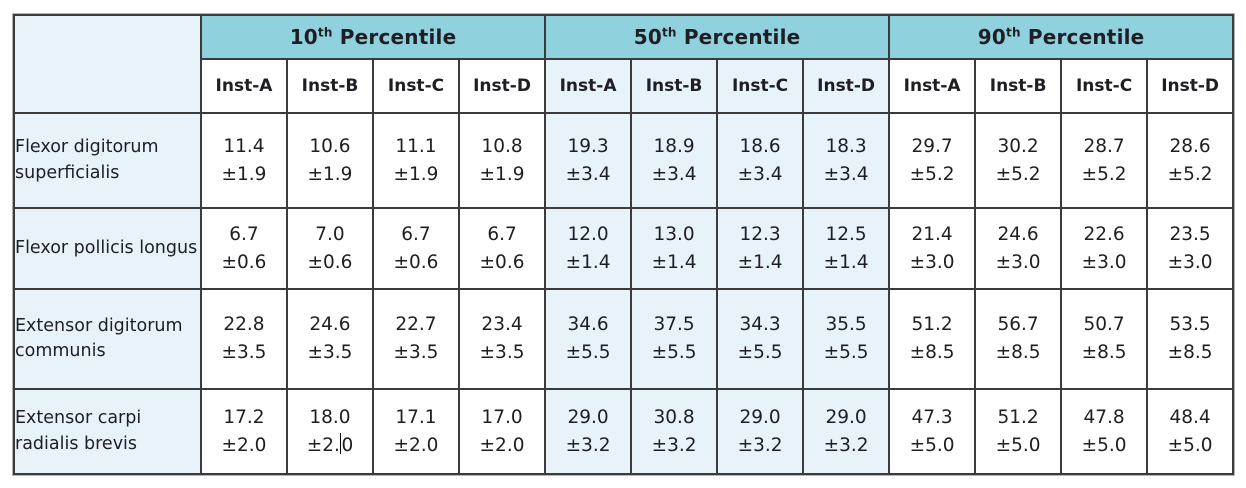 The width and height of the screenshot is (1246, 488). What do you see at coordinates (588, 325) in the screenshot?
I see `cell-value: 34.6` at bounding box center [588, 325].